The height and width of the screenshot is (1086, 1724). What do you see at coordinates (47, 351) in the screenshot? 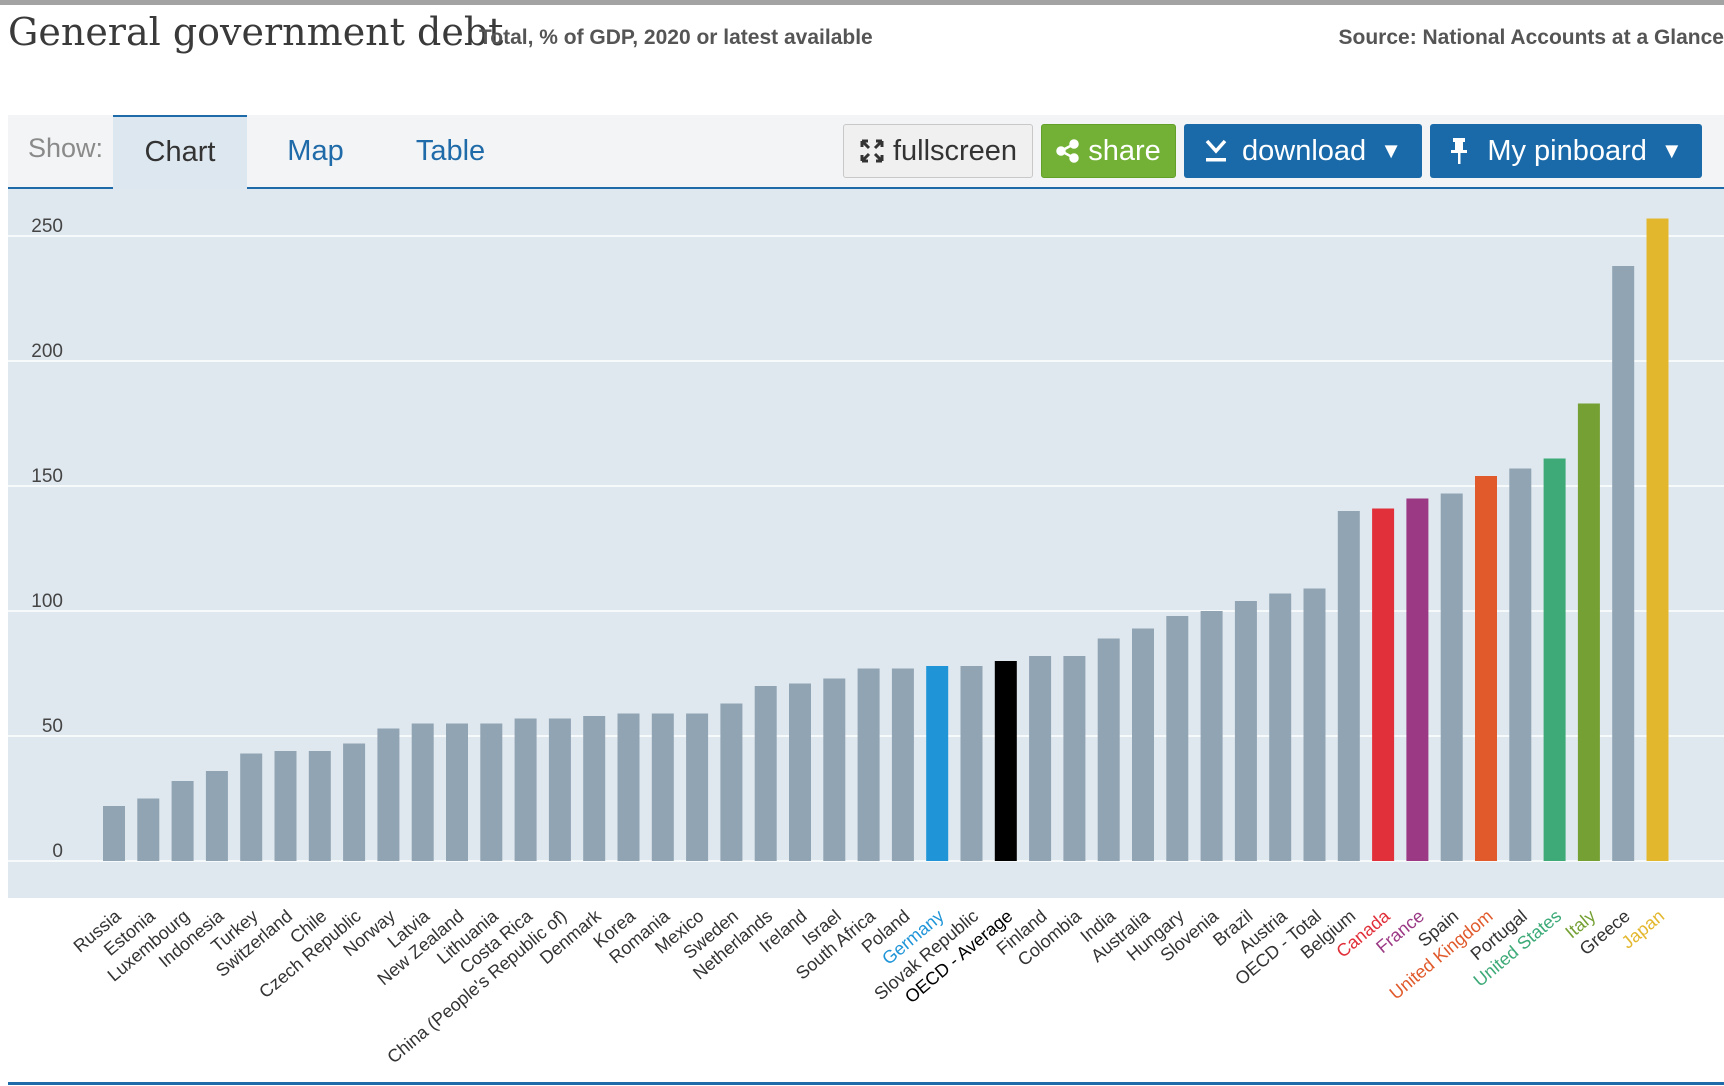
I see `y-tick-label: 200` at bounding box center [47, 351].